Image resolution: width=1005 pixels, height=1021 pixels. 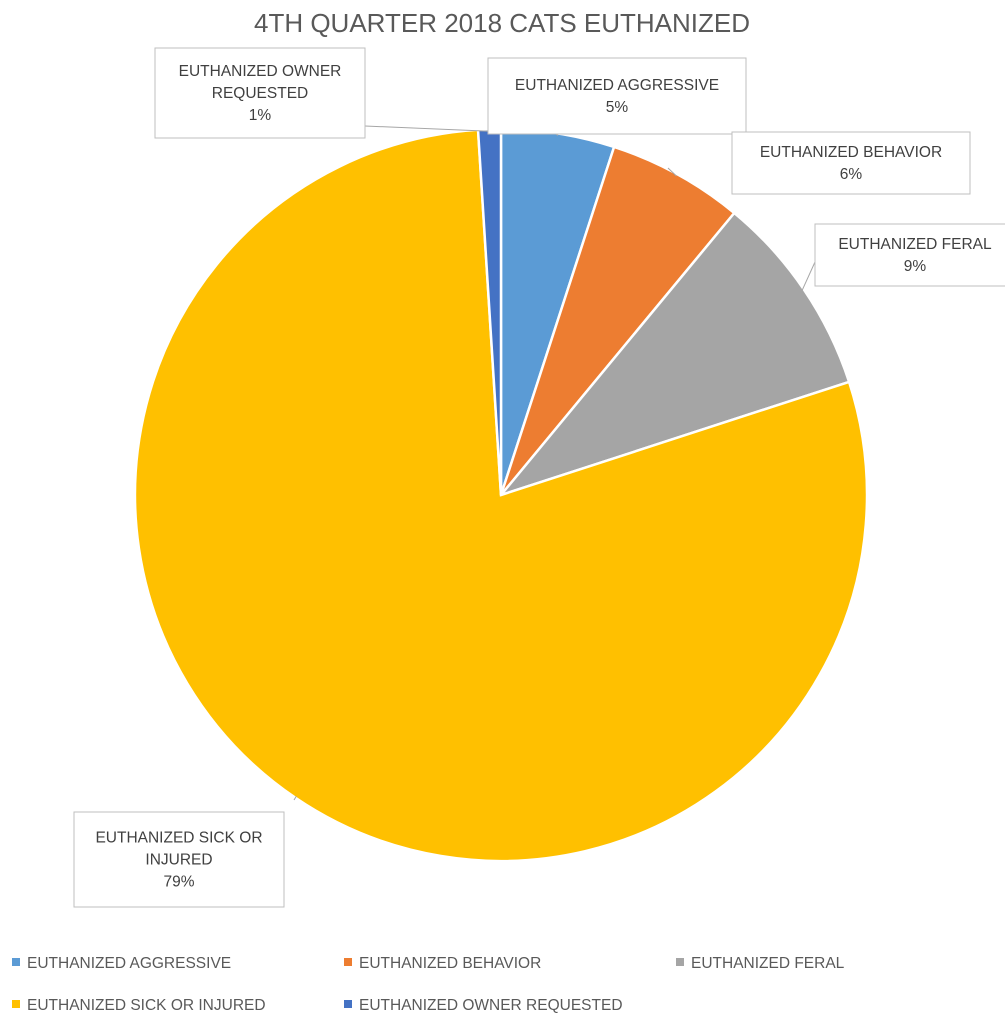 What do you see at coordinates (178, 838) in the screenshot?
I see `data-label-category: EUTHANIZED SICK OR` at bounding box center [178, 838].